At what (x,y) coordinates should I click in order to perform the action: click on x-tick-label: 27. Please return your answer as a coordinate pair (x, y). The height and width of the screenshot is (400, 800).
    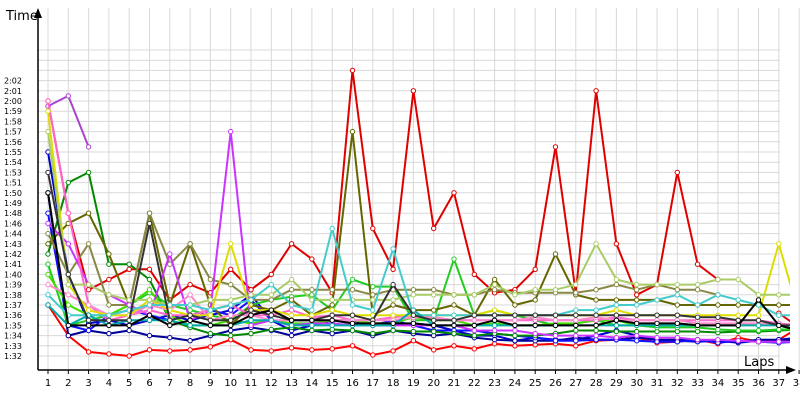
    Looking at the image, I should click on (575, 383).